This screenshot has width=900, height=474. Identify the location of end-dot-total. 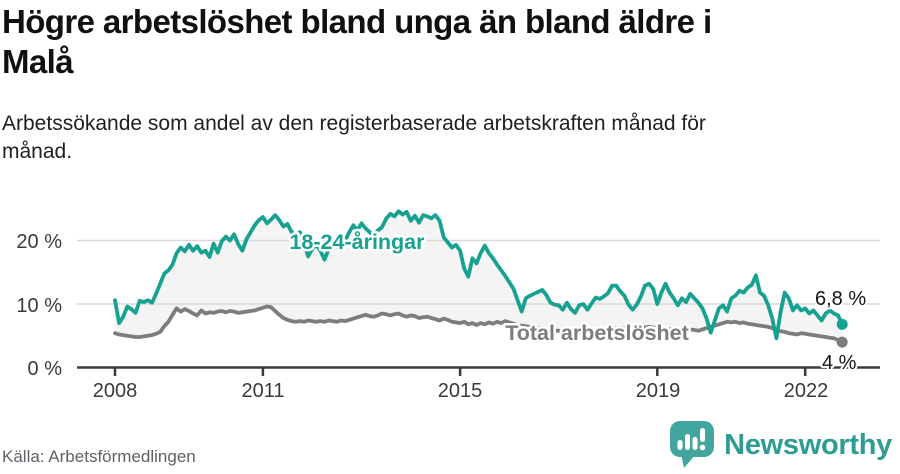
(842, 342).